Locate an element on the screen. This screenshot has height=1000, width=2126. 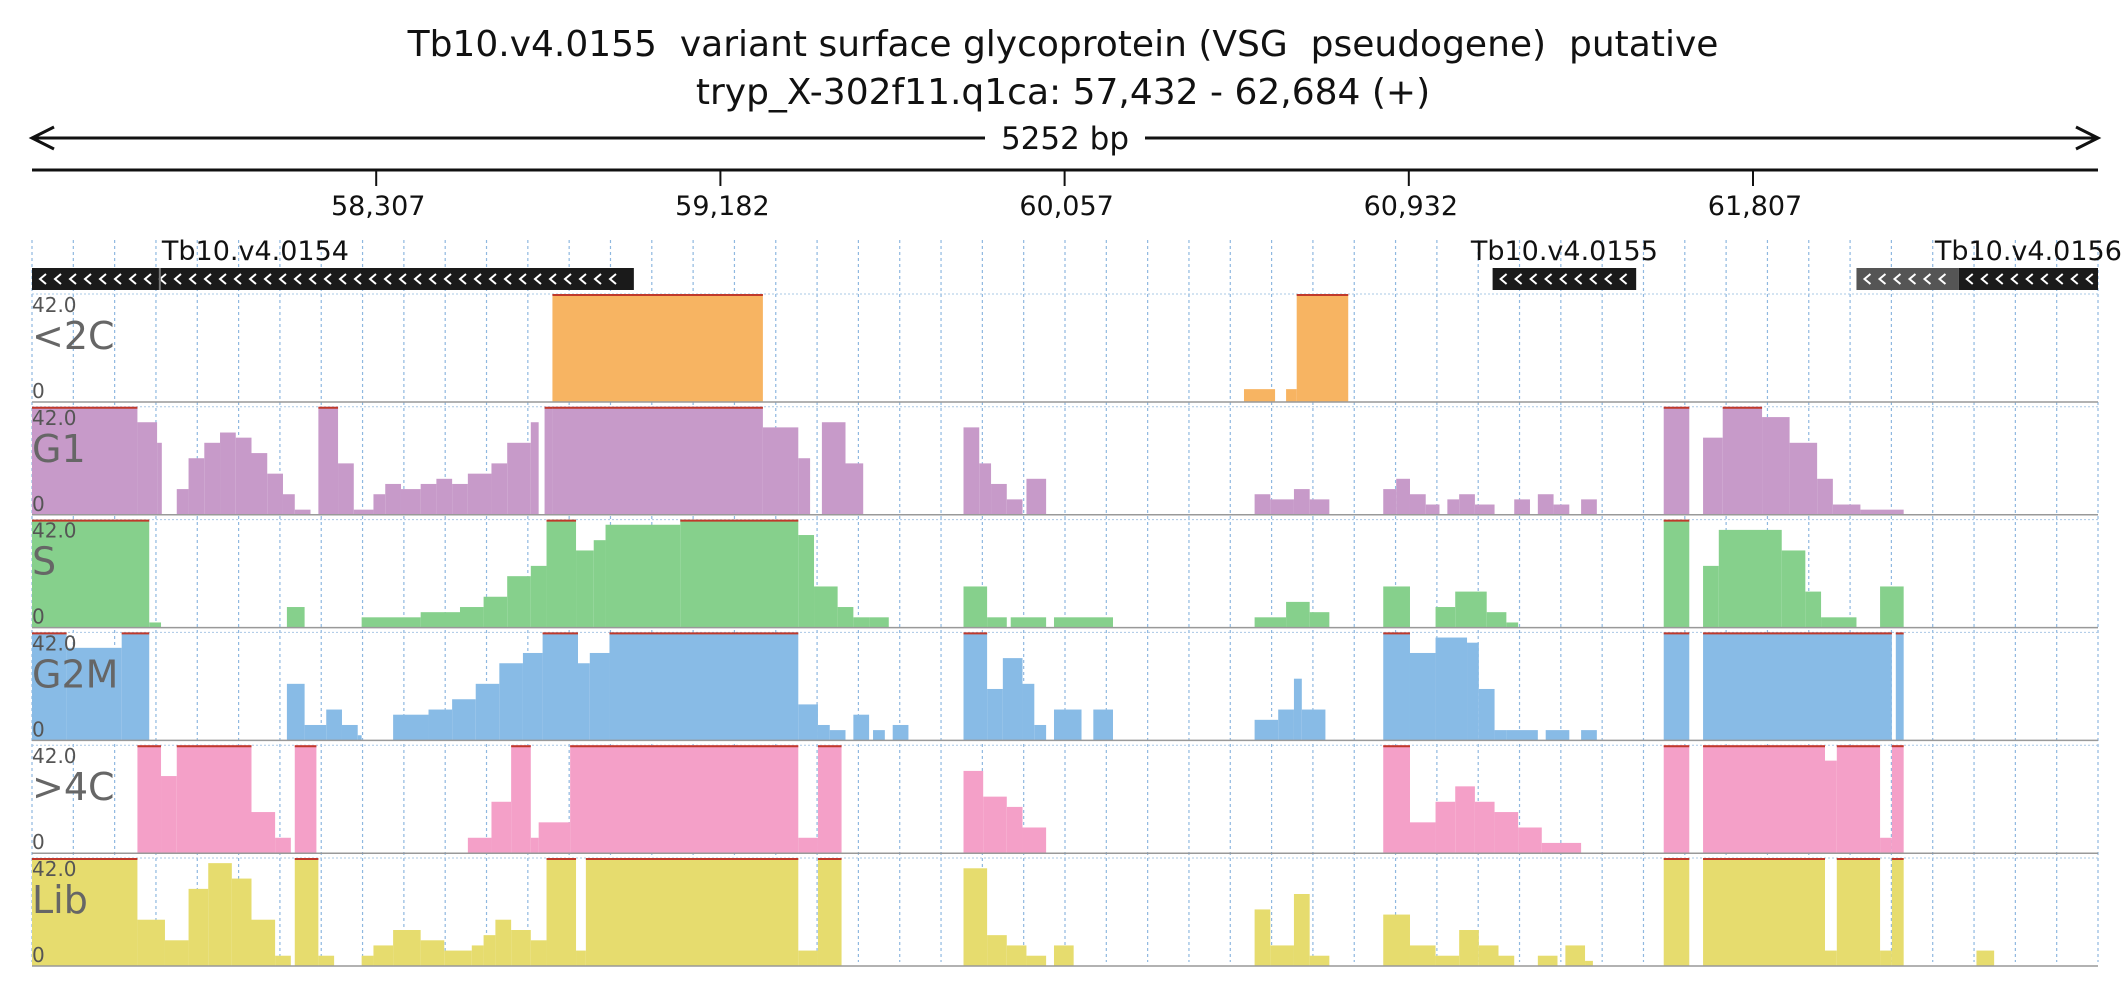
length-arrow-left-head is located at coordinates (41, 138).